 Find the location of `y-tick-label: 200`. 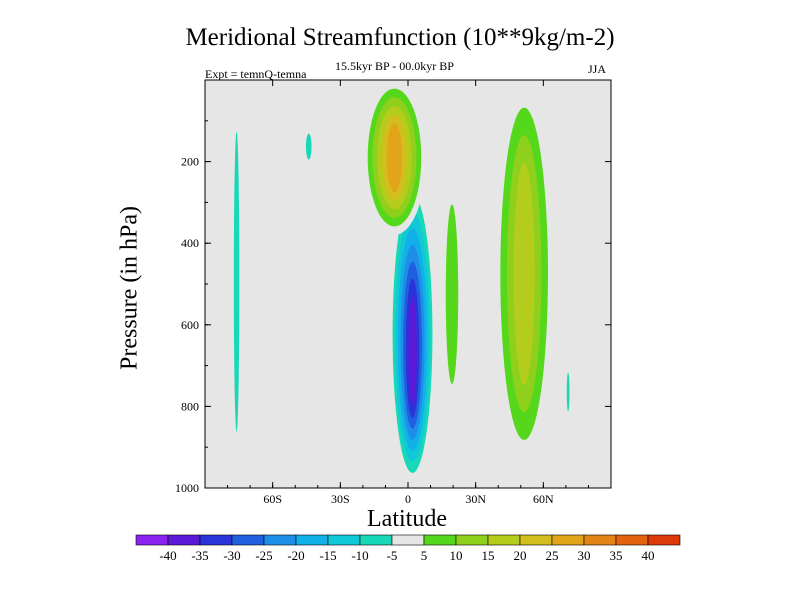

y-tick-label: 200 is located at coordinates (190, 162).